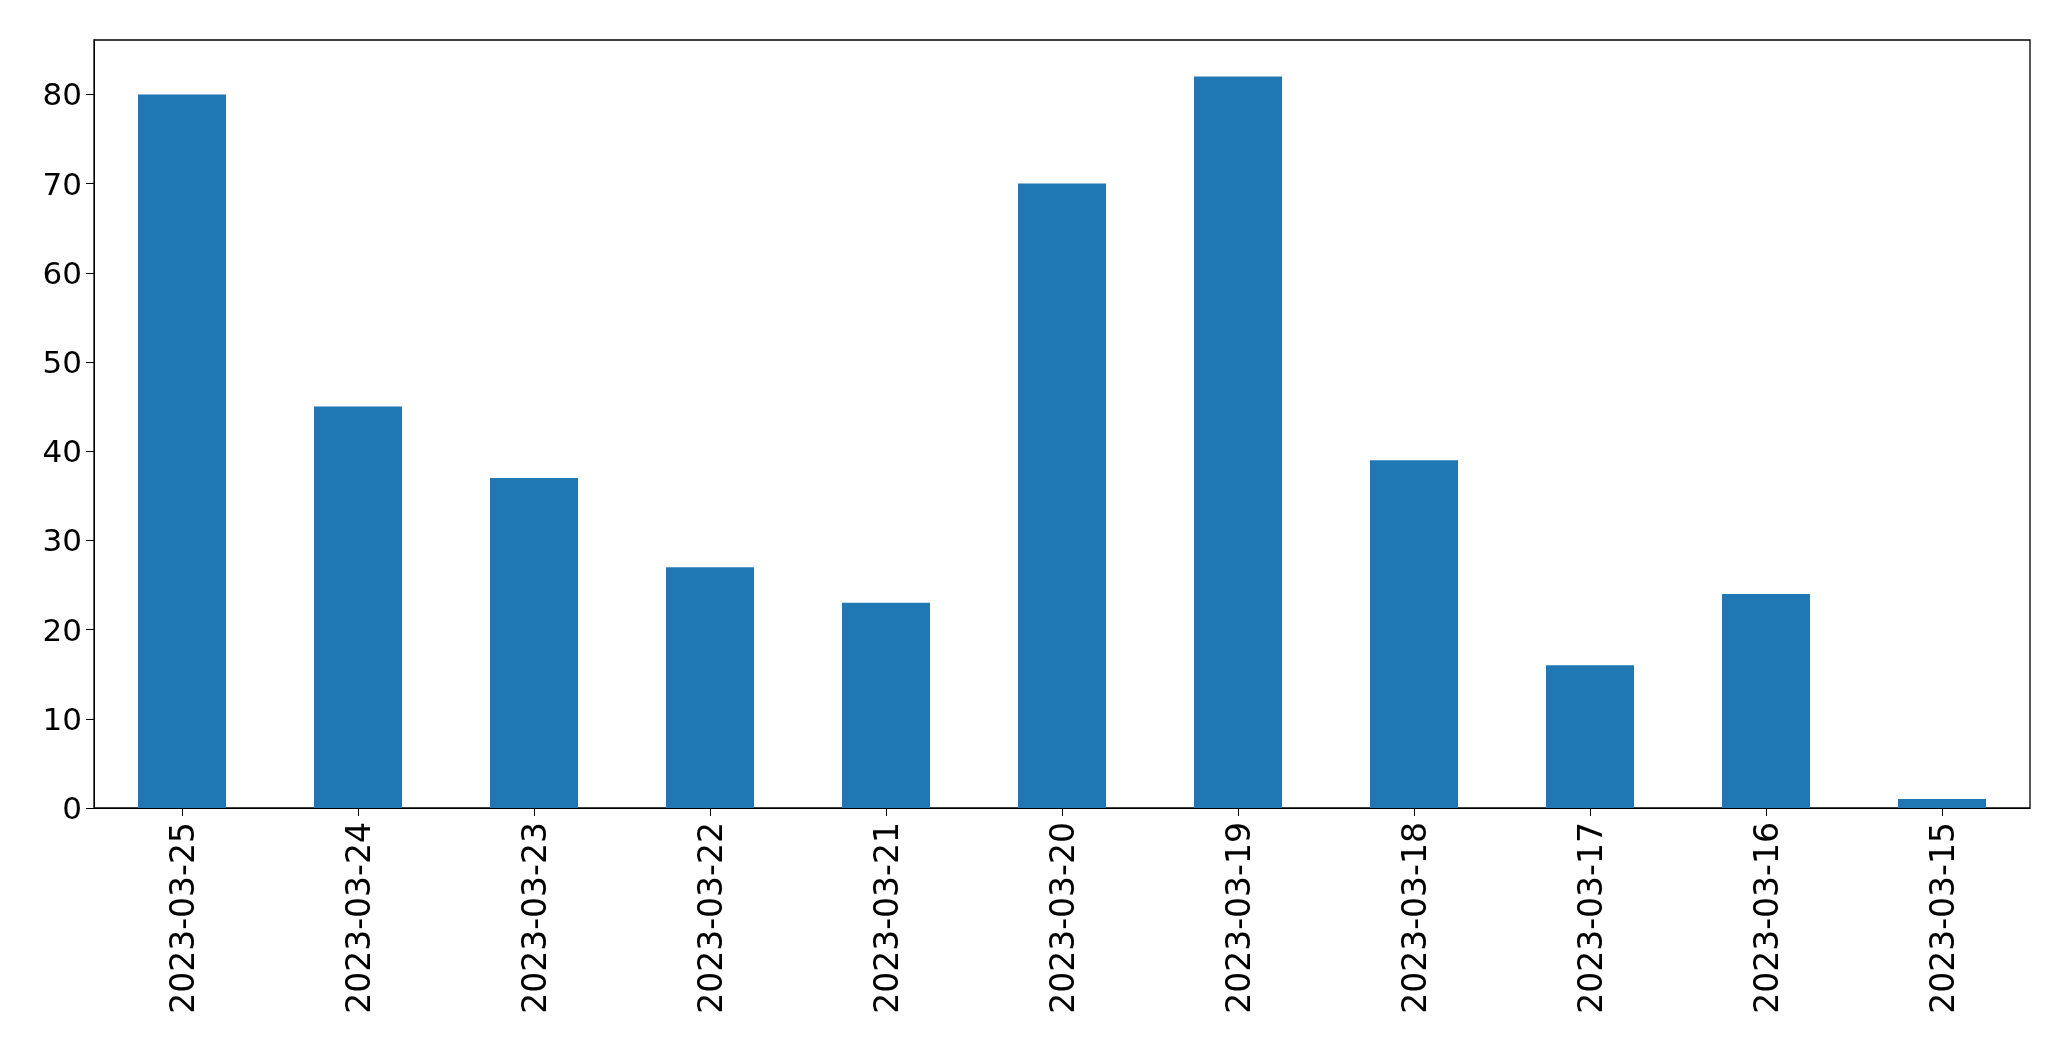  Describe the element at coordinates (1238, 918) in the screenshot. I see `x-tick-label: 2023-03-19` at that location.